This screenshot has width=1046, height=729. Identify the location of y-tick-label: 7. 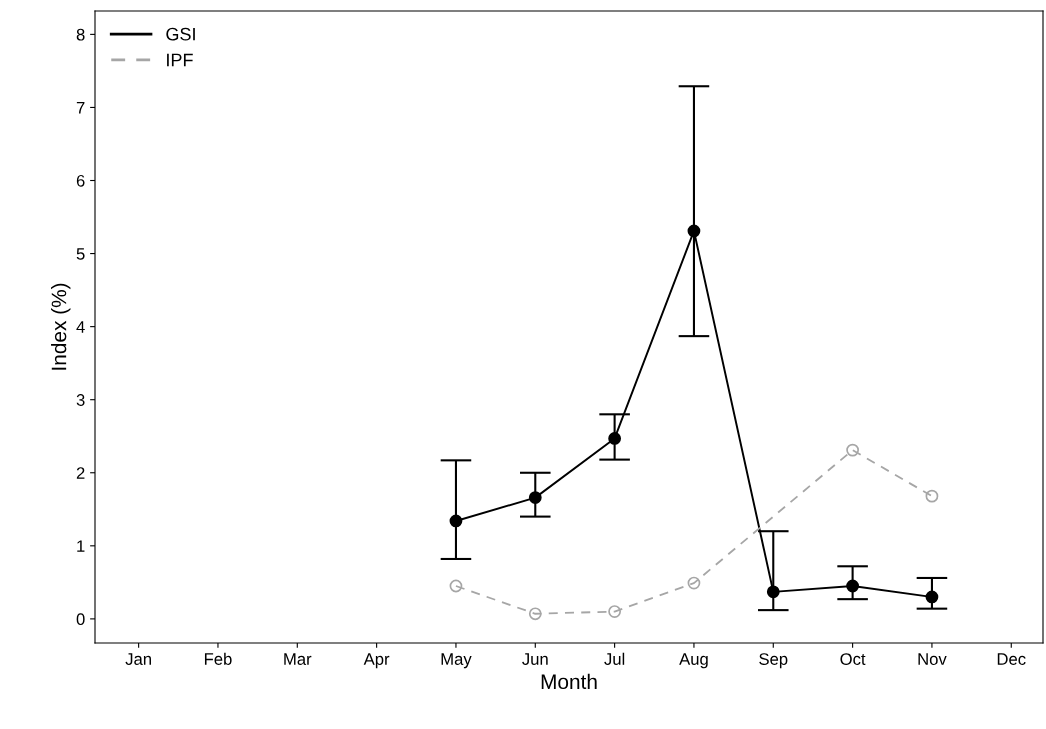
(80, 108).